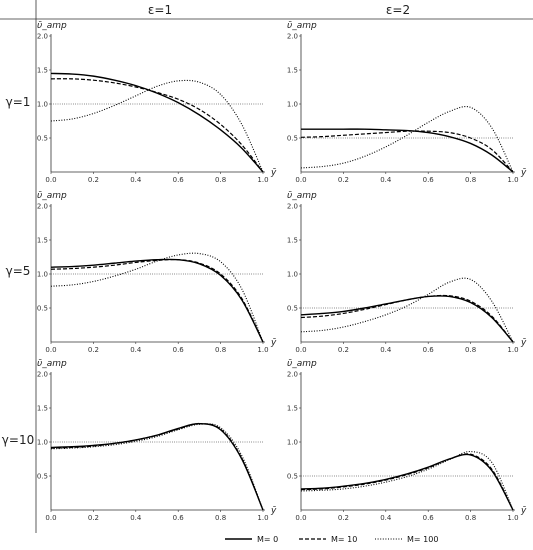 Image resolution: width=533 pixels, height=550 pixels. What do you see at coordinates (42, 207) in the screenshot?
I see `panel-r1c0-ytick-label-3: 2.0` at bounding box center [42, 207].